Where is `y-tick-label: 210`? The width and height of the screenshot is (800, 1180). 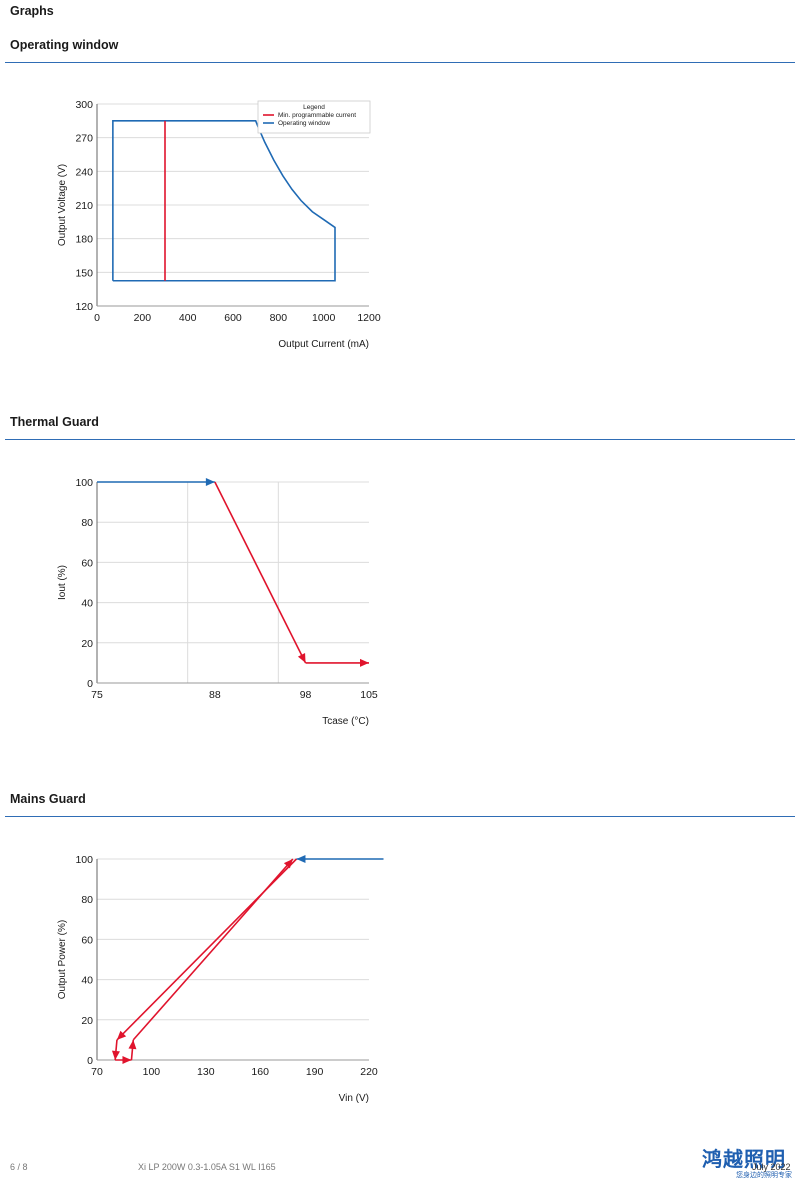
y-tick-label: 210 is located at coordinates (84, 206).